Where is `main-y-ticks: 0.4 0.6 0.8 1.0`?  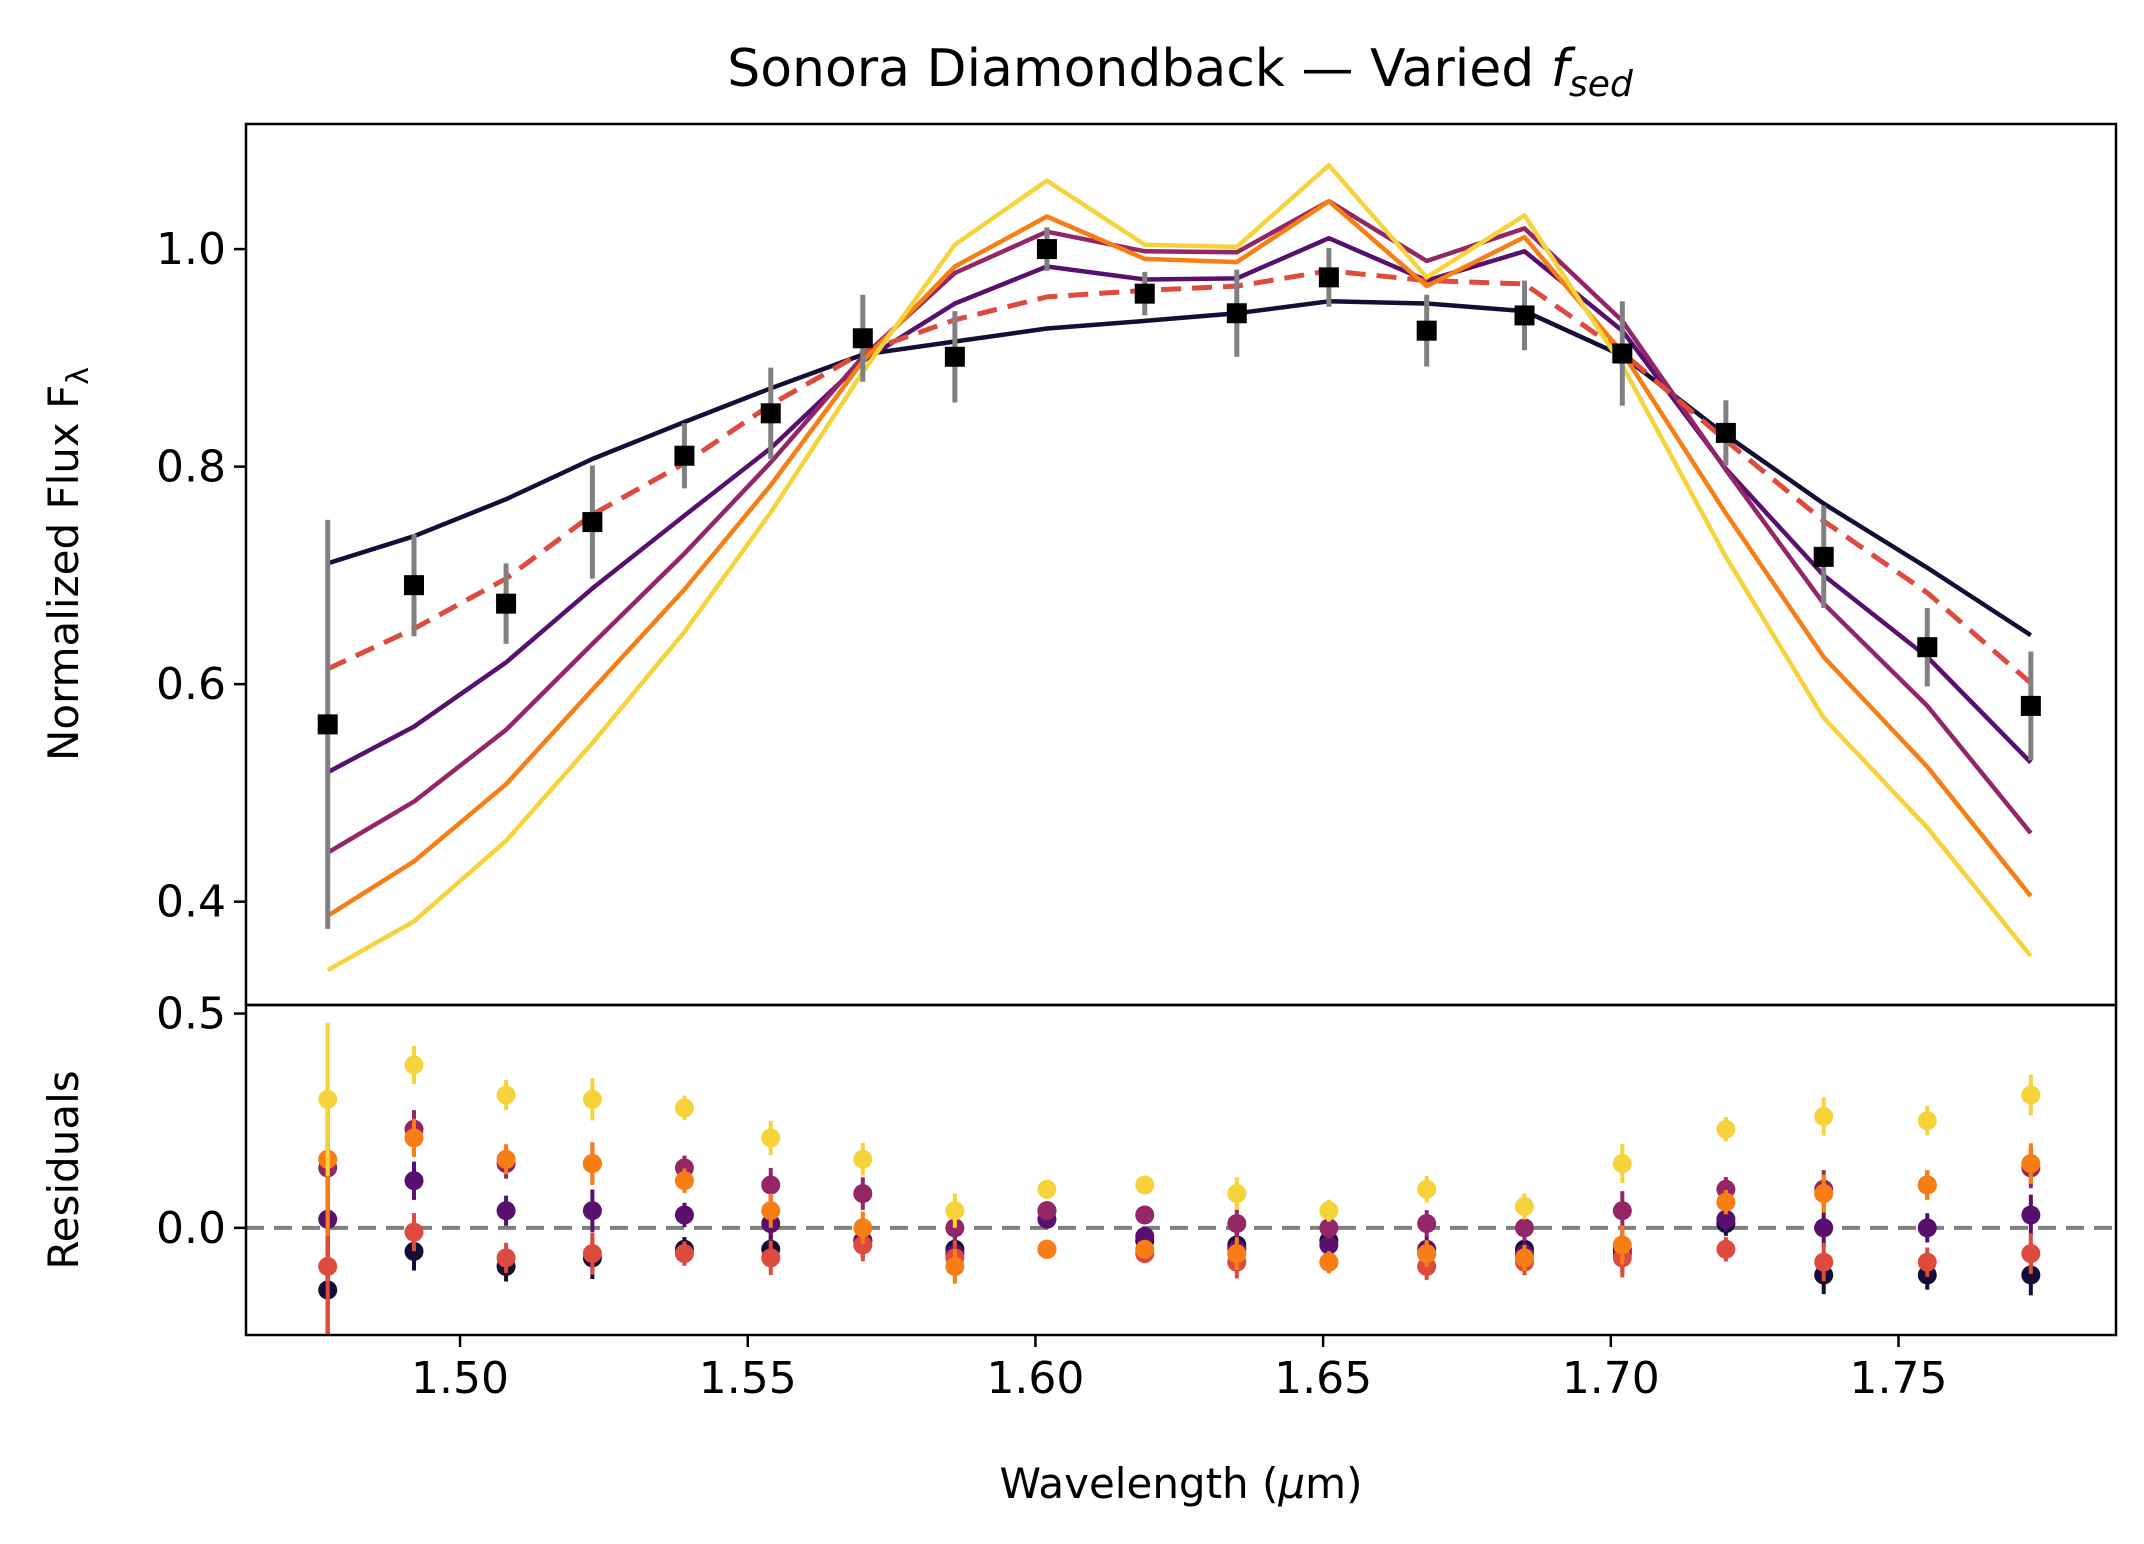 main-y-ticks: 0.4 0.6 0.8 1.0 is located at coordinates (201, 576).